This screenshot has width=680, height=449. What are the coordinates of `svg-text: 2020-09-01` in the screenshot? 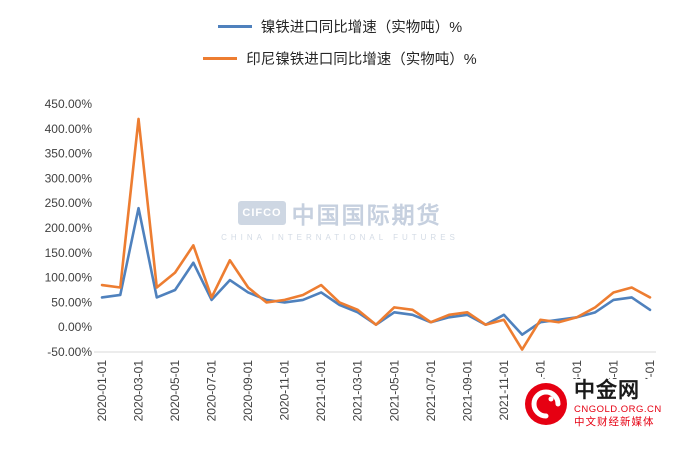 It's located at (248, 391).